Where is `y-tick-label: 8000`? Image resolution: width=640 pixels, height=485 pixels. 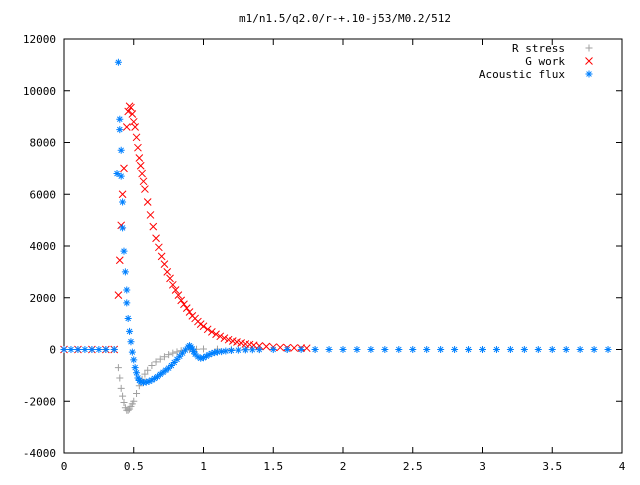 y-tick-label: 8000 is located at coordinates (43, 143).